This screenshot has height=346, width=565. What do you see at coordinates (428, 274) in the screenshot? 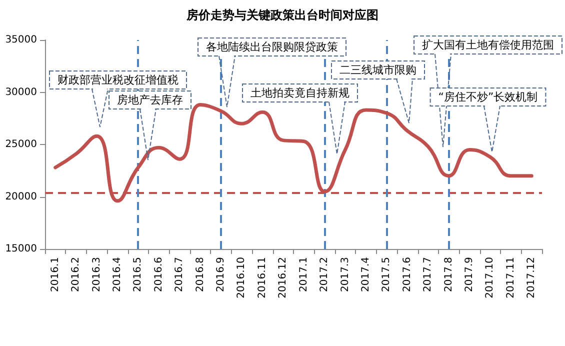
I see `x-tick-label: 2017.7` at bounding box center [428, 274].